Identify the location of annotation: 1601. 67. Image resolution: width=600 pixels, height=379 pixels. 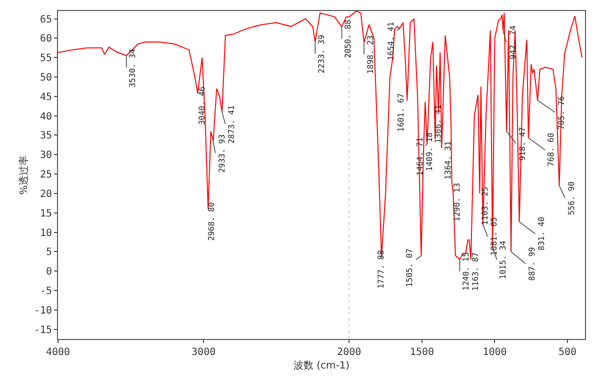
(401, 112).